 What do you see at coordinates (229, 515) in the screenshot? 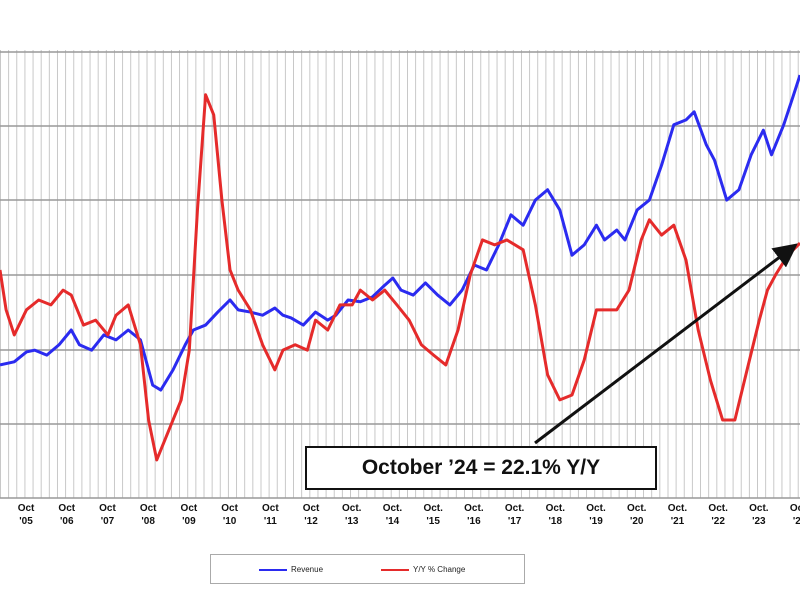
I see `x-tick-label: Oct '10` at bounding box center [229, 515].